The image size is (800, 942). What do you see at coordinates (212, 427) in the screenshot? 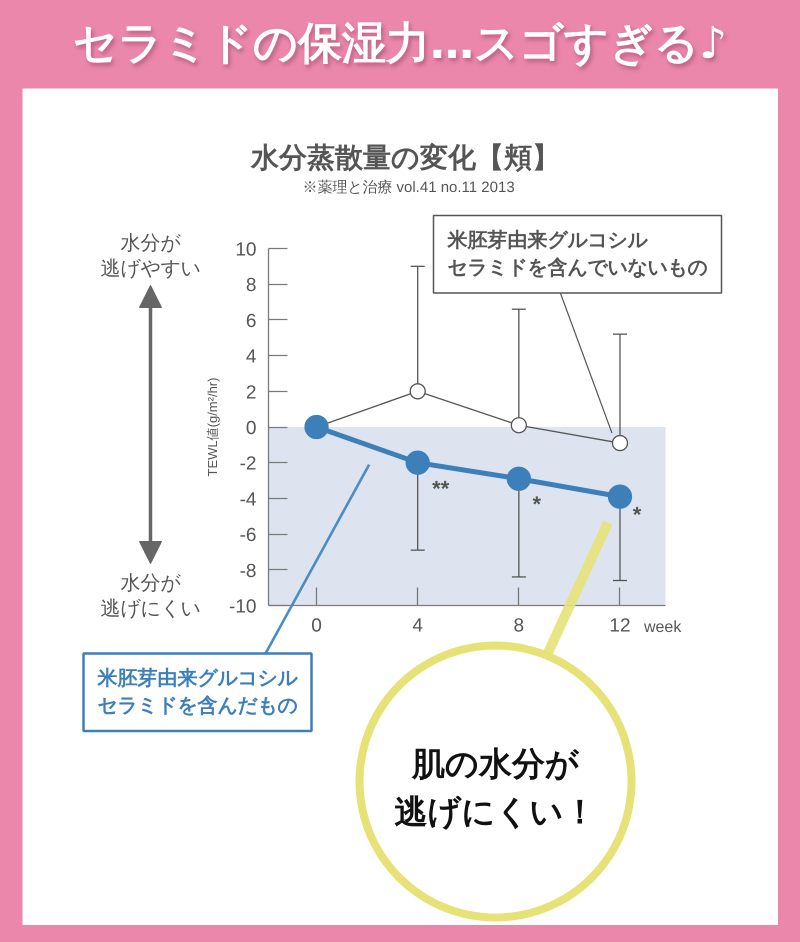
I see `y-axis-title: TEWL値(g/m²/hr)` at bounding box center [212, 427].